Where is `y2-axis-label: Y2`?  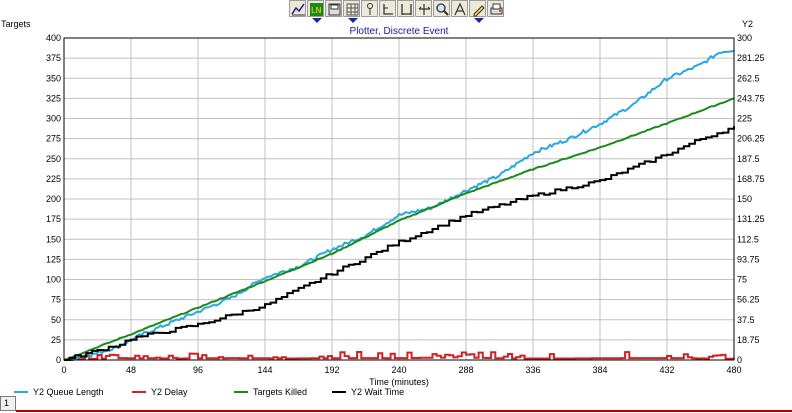 y2-axis-label: Y2 is located at coordinates (747, 24).